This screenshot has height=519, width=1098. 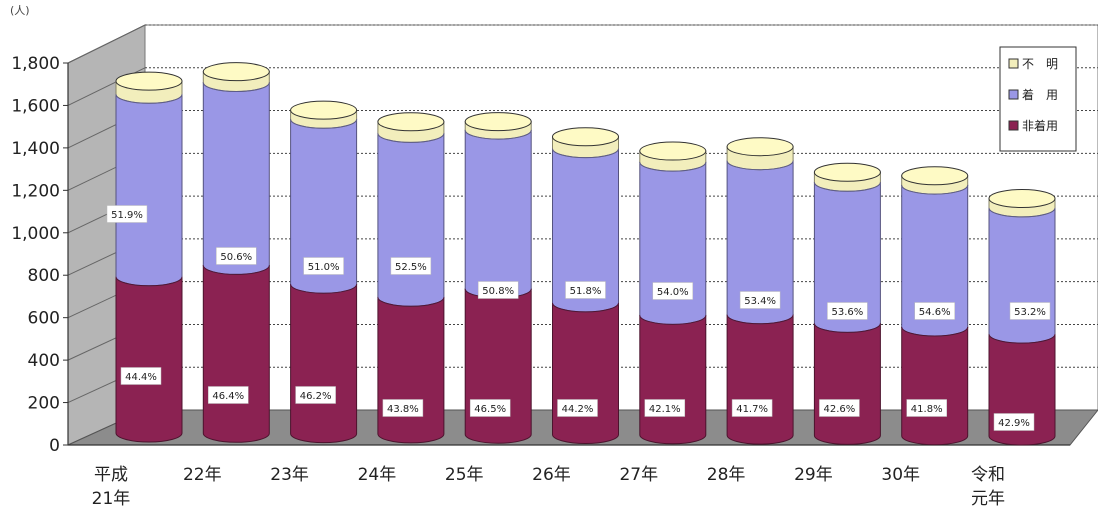 I want to click on x-tick-label: 27年, so click(x=638, y=475).